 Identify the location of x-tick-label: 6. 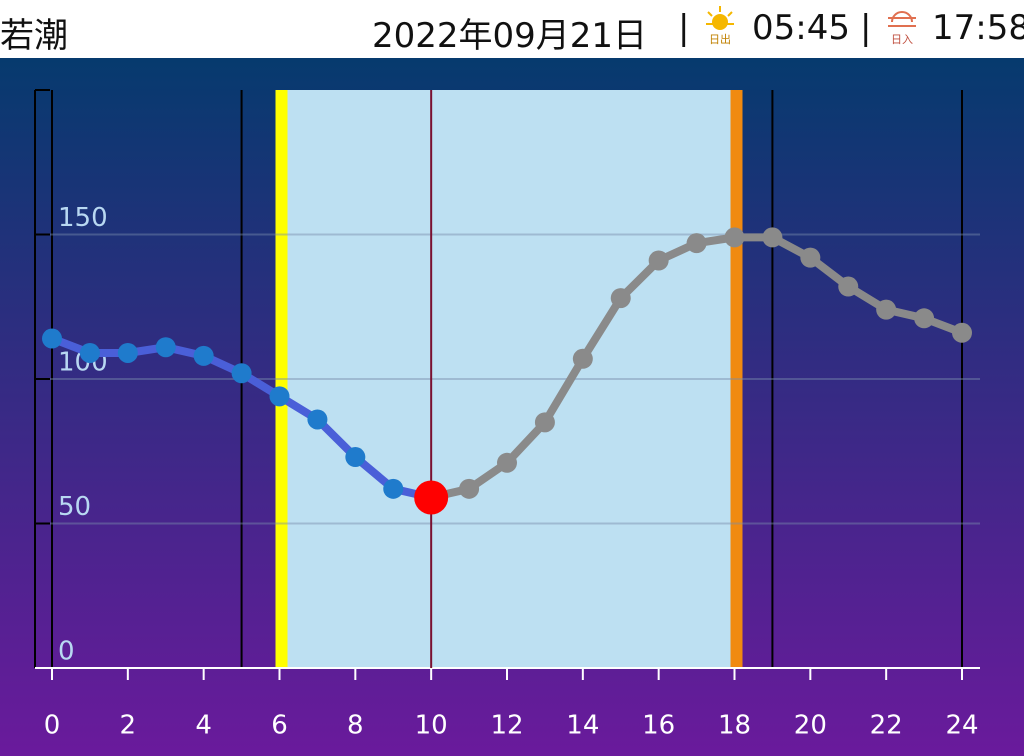
(279, 726).